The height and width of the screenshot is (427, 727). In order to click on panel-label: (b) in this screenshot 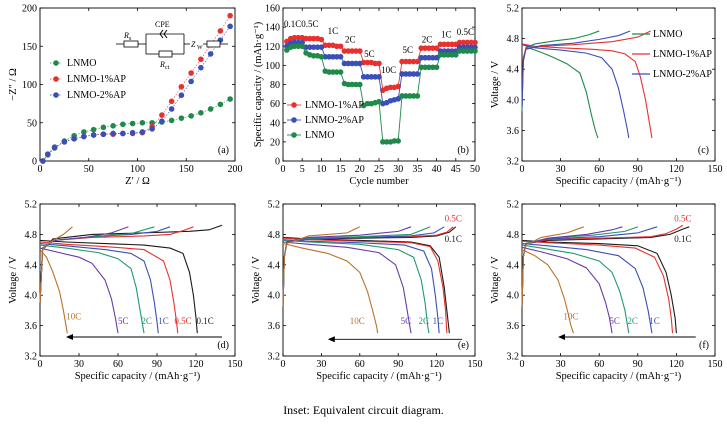, I will do `click(463, 150)`.